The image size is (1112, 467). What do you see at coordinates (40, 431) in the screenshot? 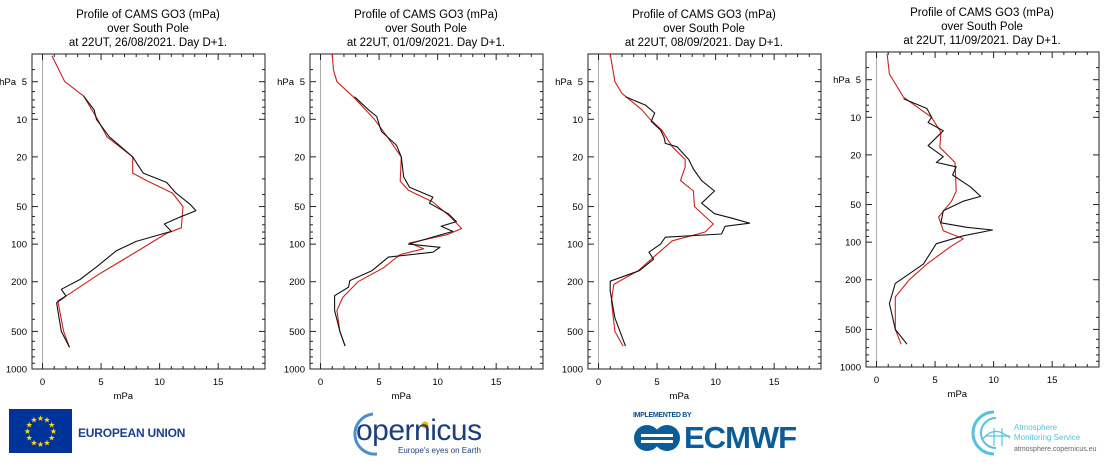
I see `eu-flag-logo: ★ ★★★★★★★★★★★` at bounding box center [40, 431].